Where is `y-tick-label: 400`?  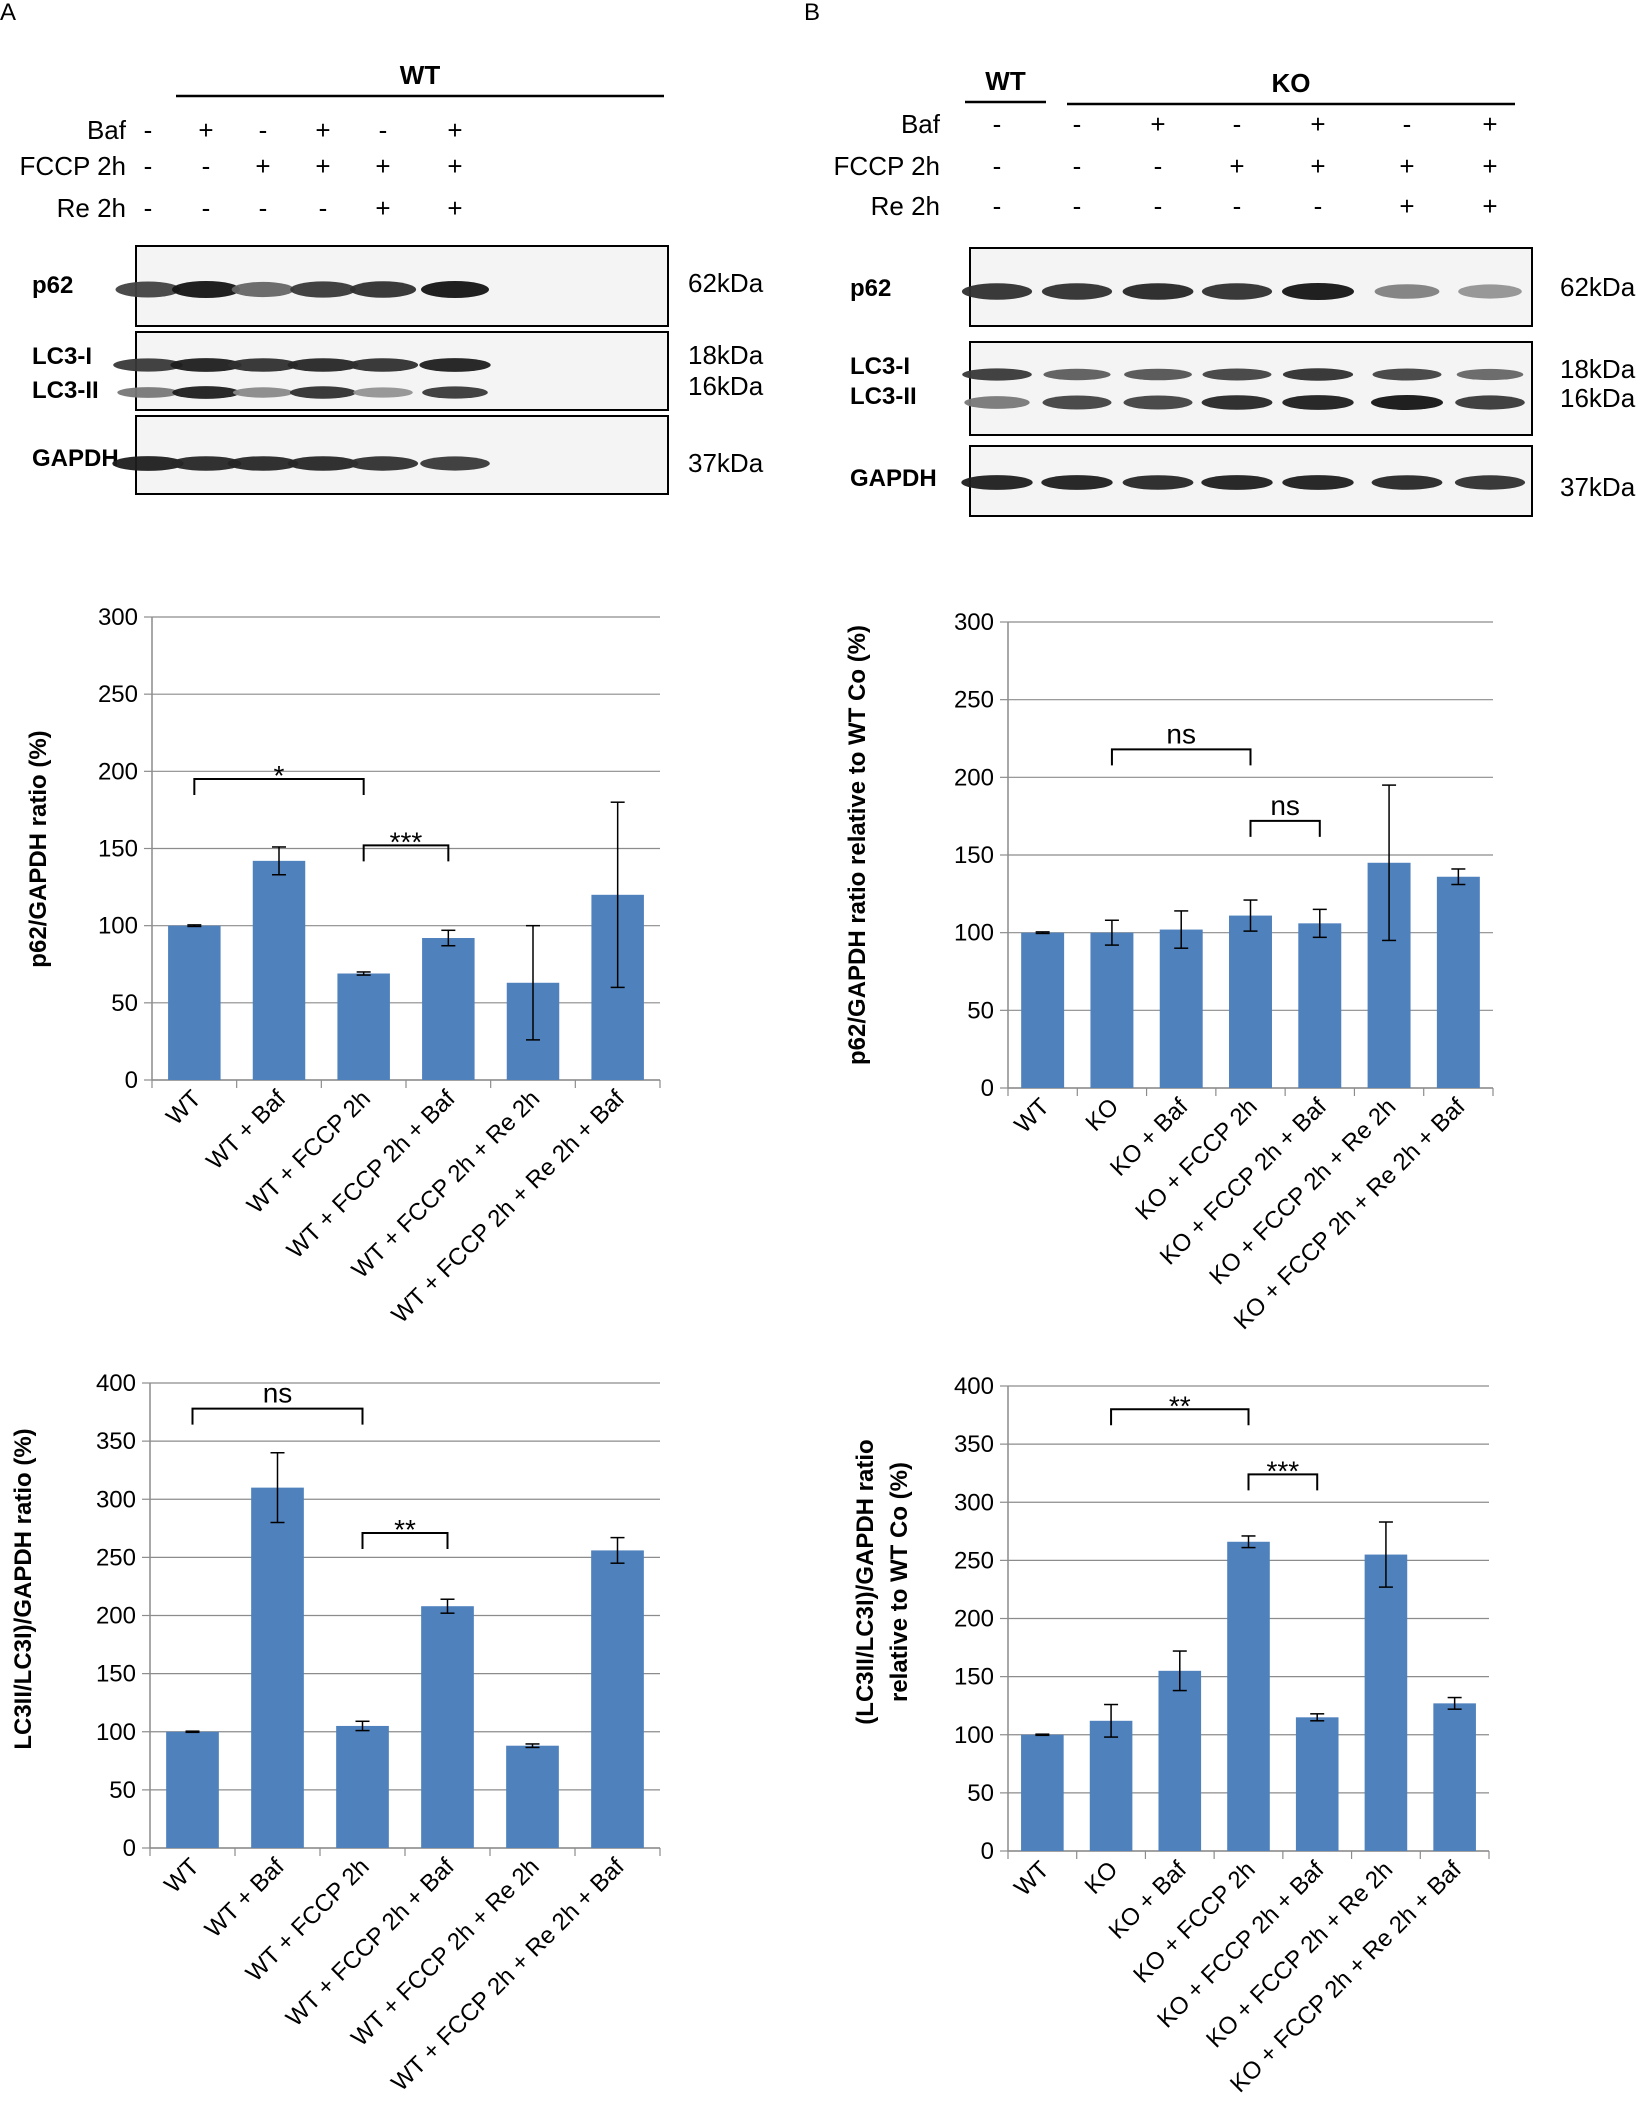 y-tick-label: 400 is located at coordinates (974, 1386).